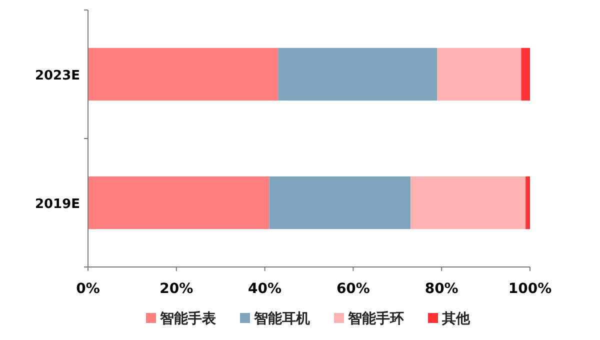 This screenshot has width=600, height=340. Describe the element at coordinates (177, 289) in the screenshot. I see `x-tick-label: 20%` at that location.